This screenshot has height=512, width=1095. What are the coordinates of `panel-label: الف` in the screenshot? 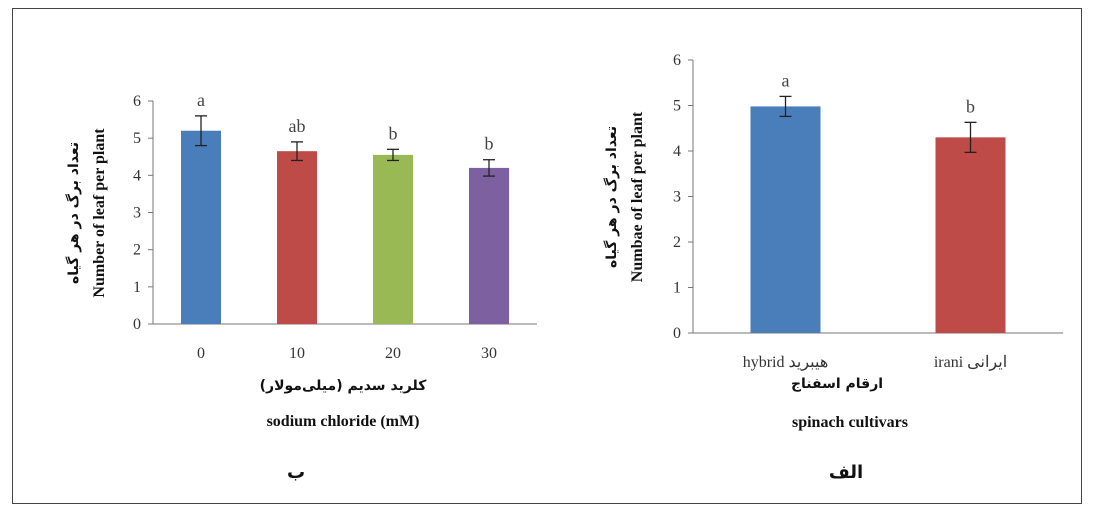 It's located at (846, 472).